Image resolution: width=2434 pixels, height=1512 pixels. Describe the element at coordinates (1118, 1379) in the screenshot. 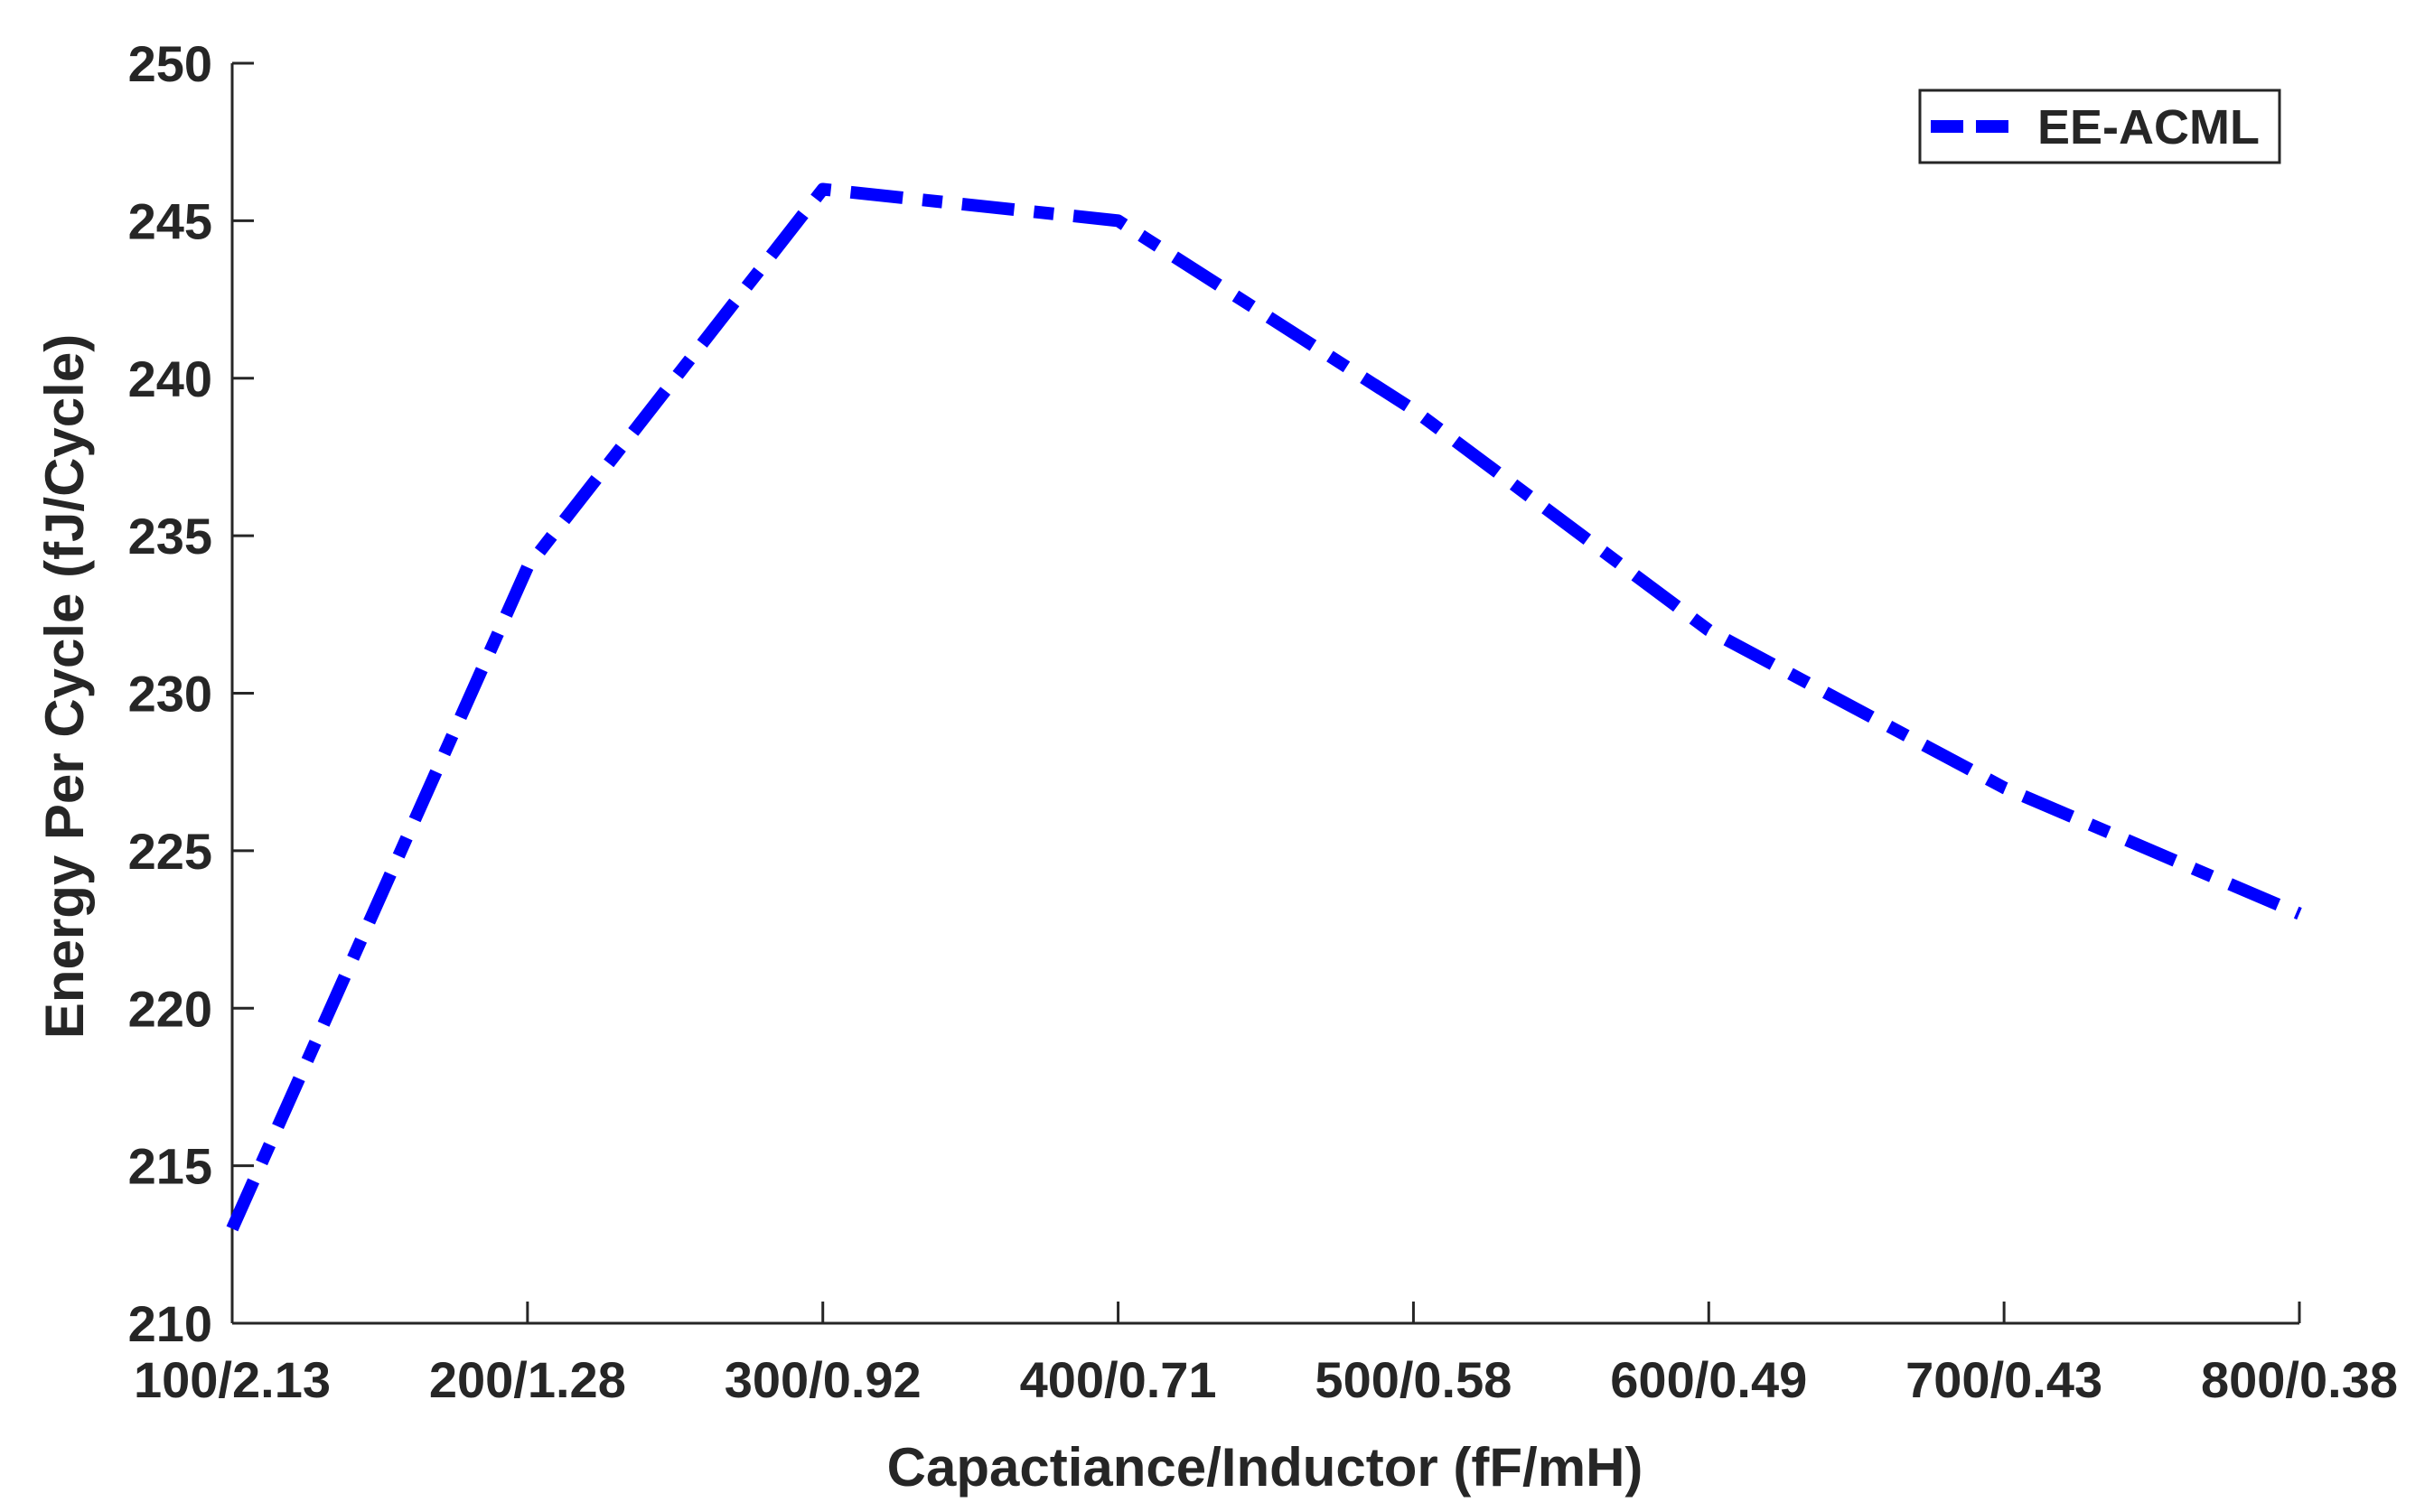

I see `x-tick-label: 400/0.71` at that location.